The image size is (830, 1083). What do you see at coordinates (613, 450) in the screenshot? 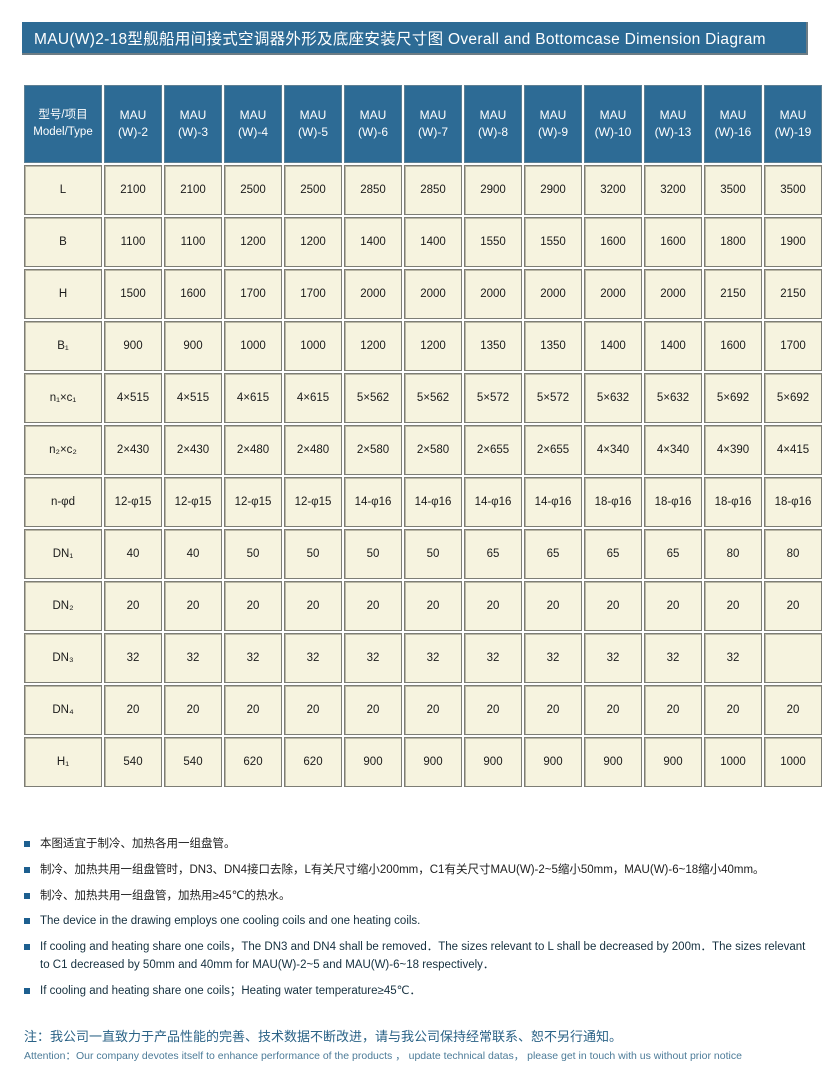
I see `table-cell: 4×340` at bounding box center [613, 450].